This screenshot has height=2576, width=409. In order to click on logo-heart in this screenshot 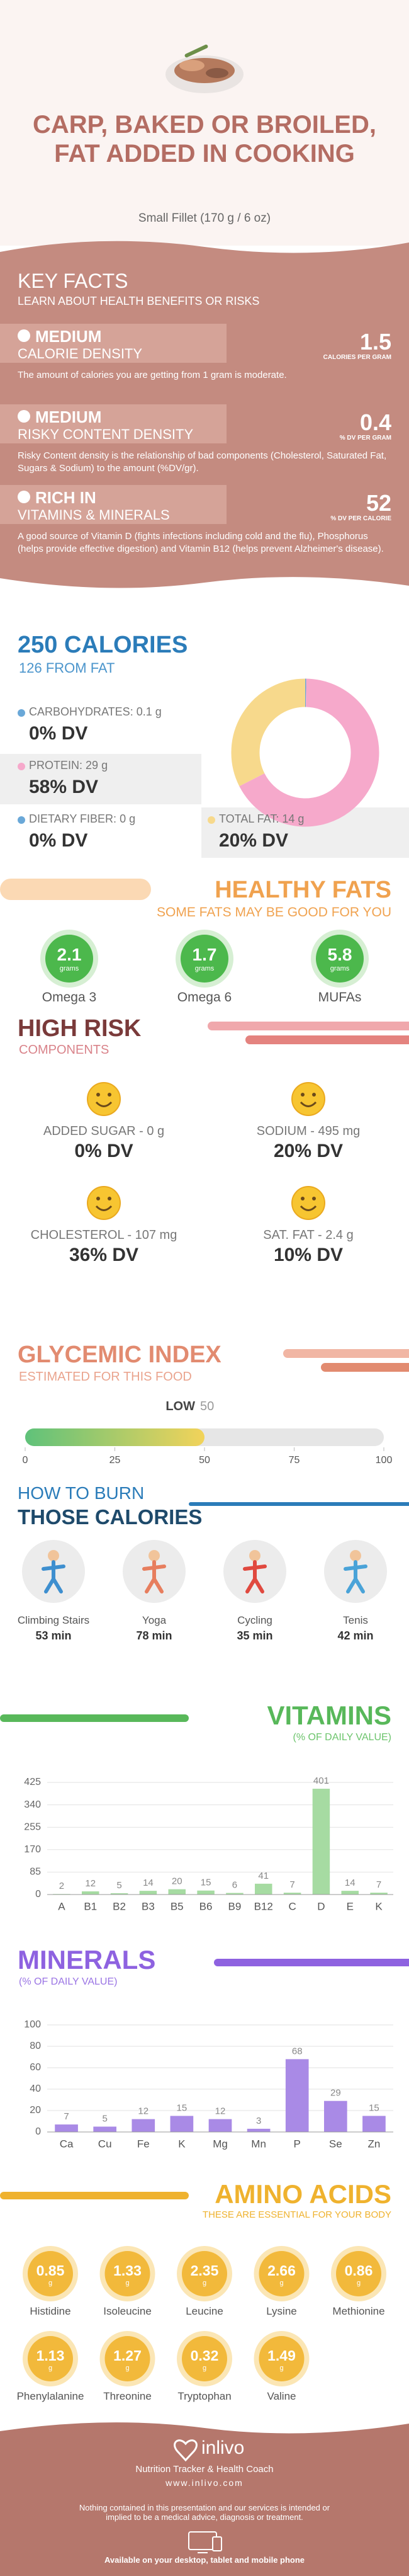, I will do `click(186, 2450)`.